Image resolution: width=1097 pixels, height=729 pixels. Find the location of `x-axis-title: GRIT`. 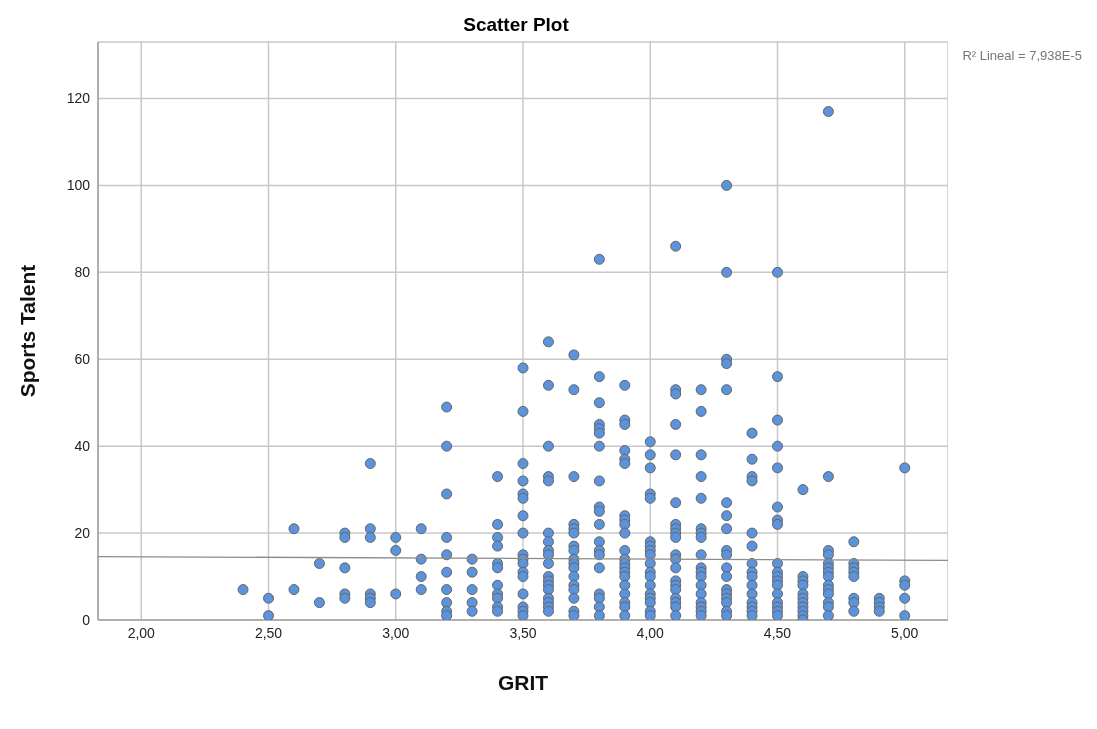

x-axis-title: GRIT is located at coordinates (523, 682).